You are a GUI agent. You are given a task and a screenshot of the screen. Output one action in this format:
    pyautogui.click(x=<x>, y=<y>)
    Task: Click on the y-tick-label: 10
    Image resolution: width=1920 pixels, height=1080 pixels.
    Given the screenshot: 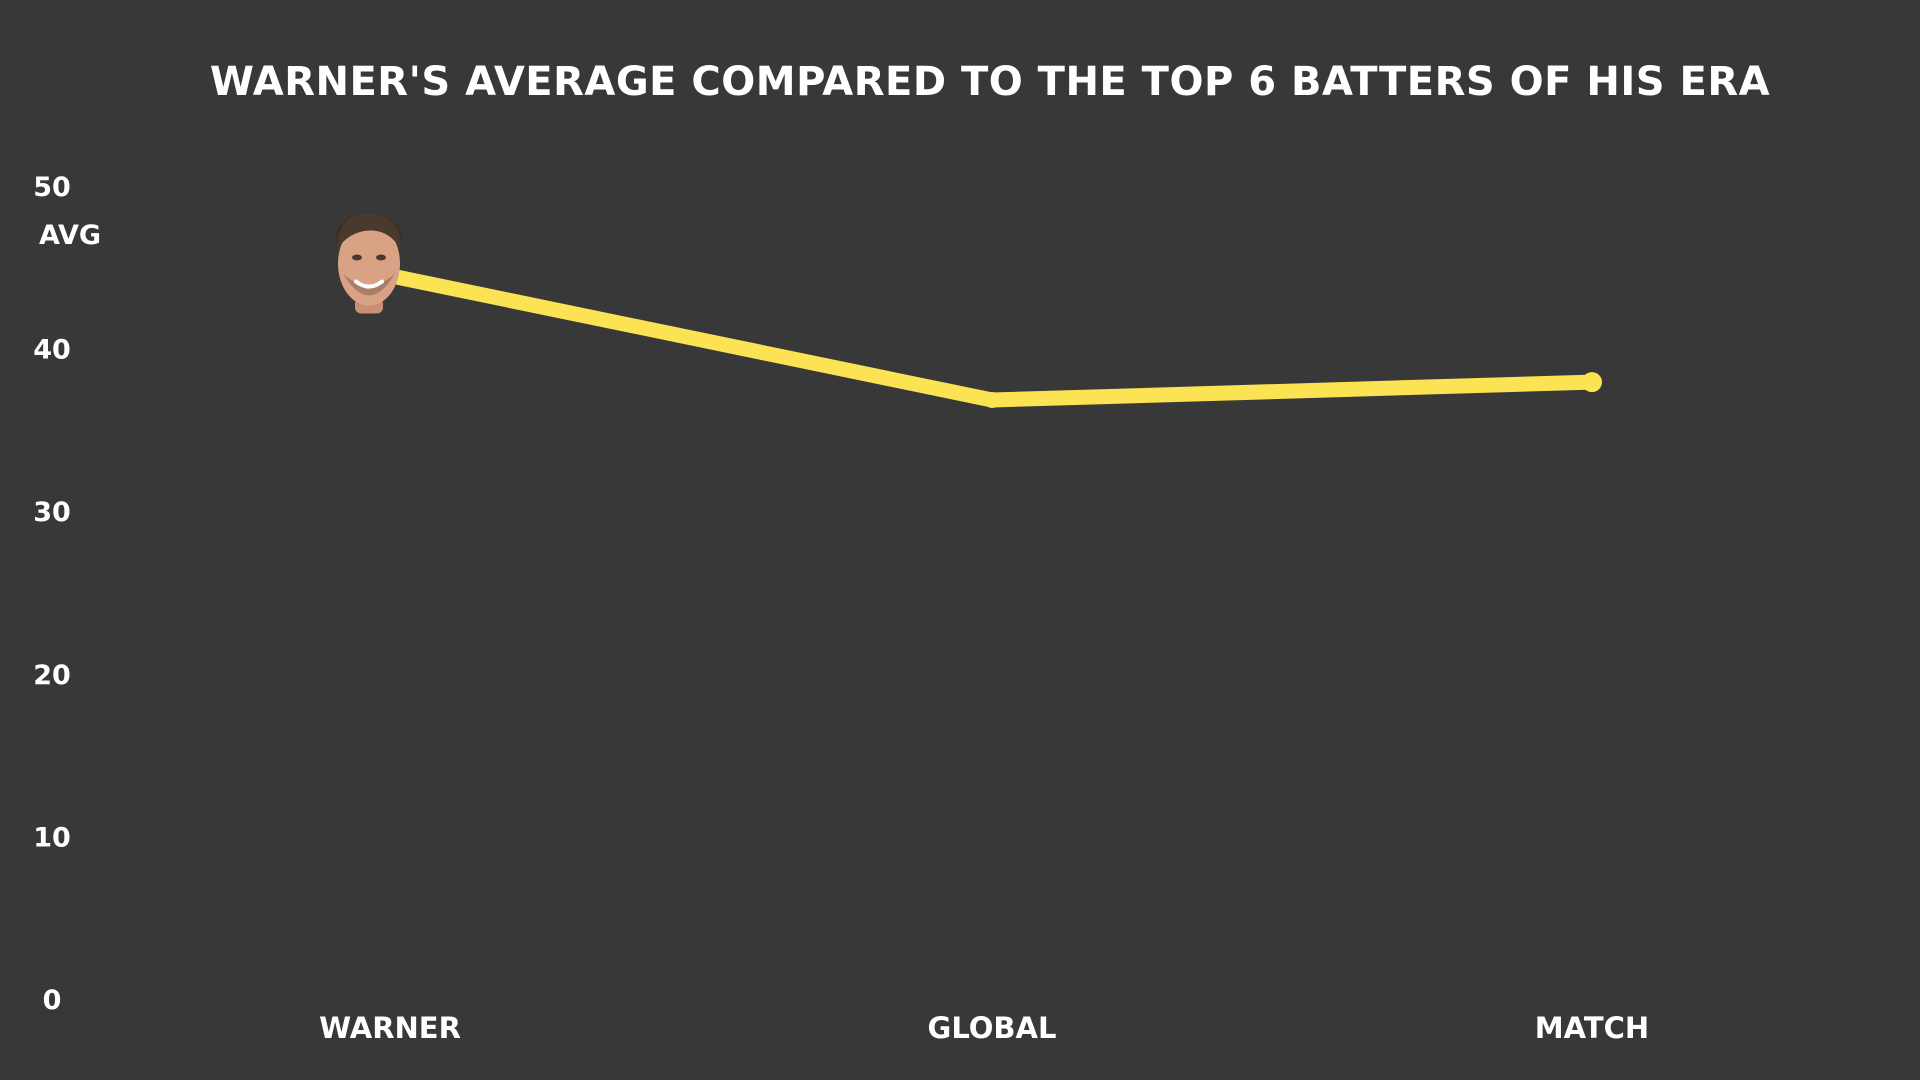 What is the action you would take?
    pyautogui.click(x=52, y=837)
    